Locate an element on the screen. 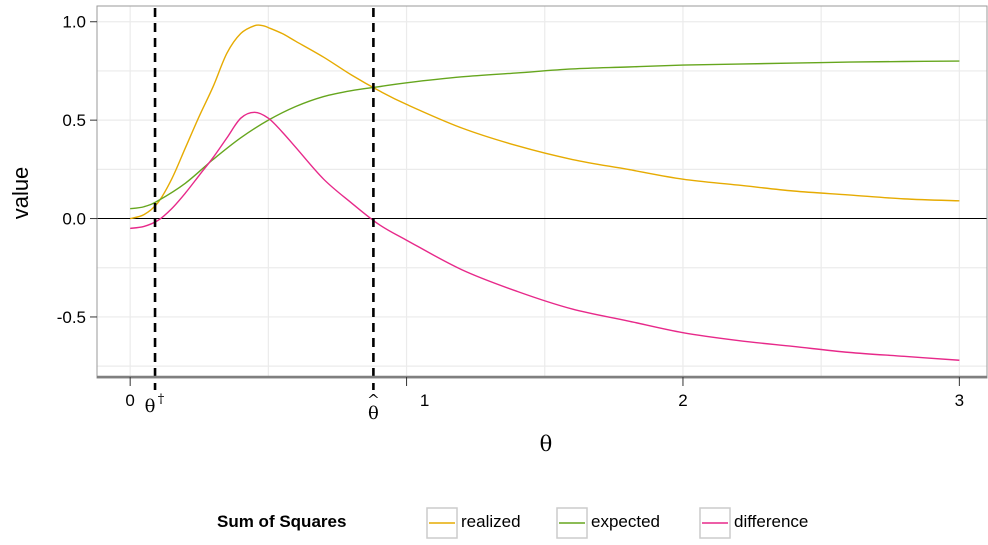  dagger-superscript: † is located at coordinates (161, 399).